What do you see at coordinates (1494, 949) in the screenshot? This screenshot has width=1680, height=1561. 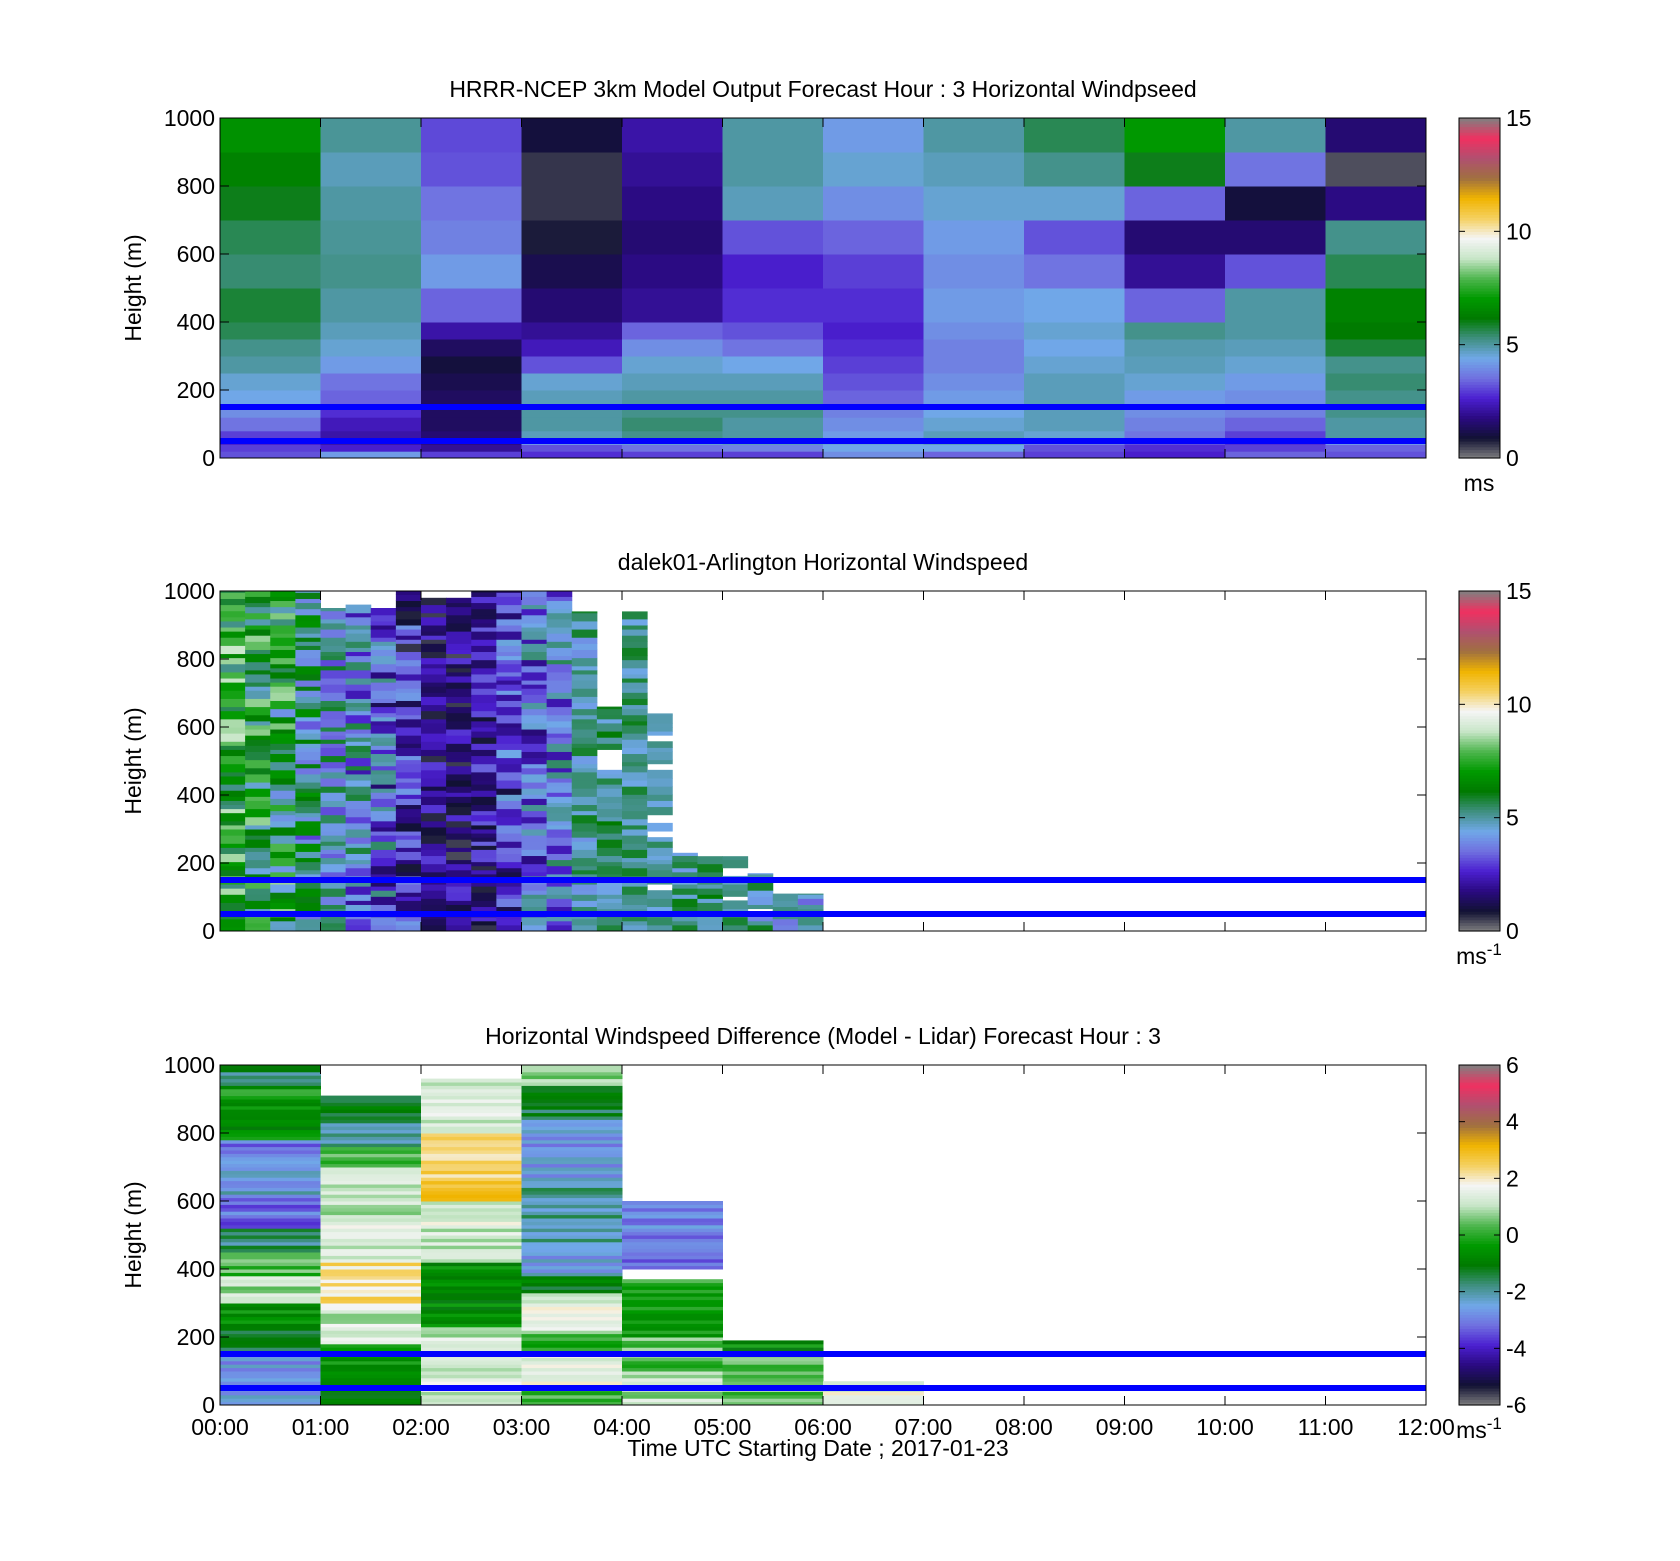 I see `colorbar-unit-exponent: -1` at bounding box center [1494, 949].